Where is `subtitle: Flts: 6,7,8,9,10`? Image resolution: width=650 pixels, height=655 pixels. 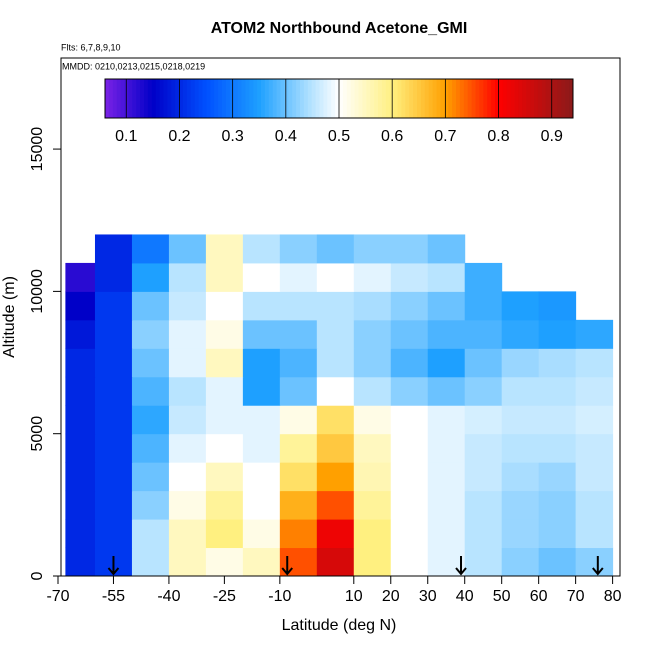
subtitle: Flts: 6,7,8,9,10 is located at coordinates (91, 47).